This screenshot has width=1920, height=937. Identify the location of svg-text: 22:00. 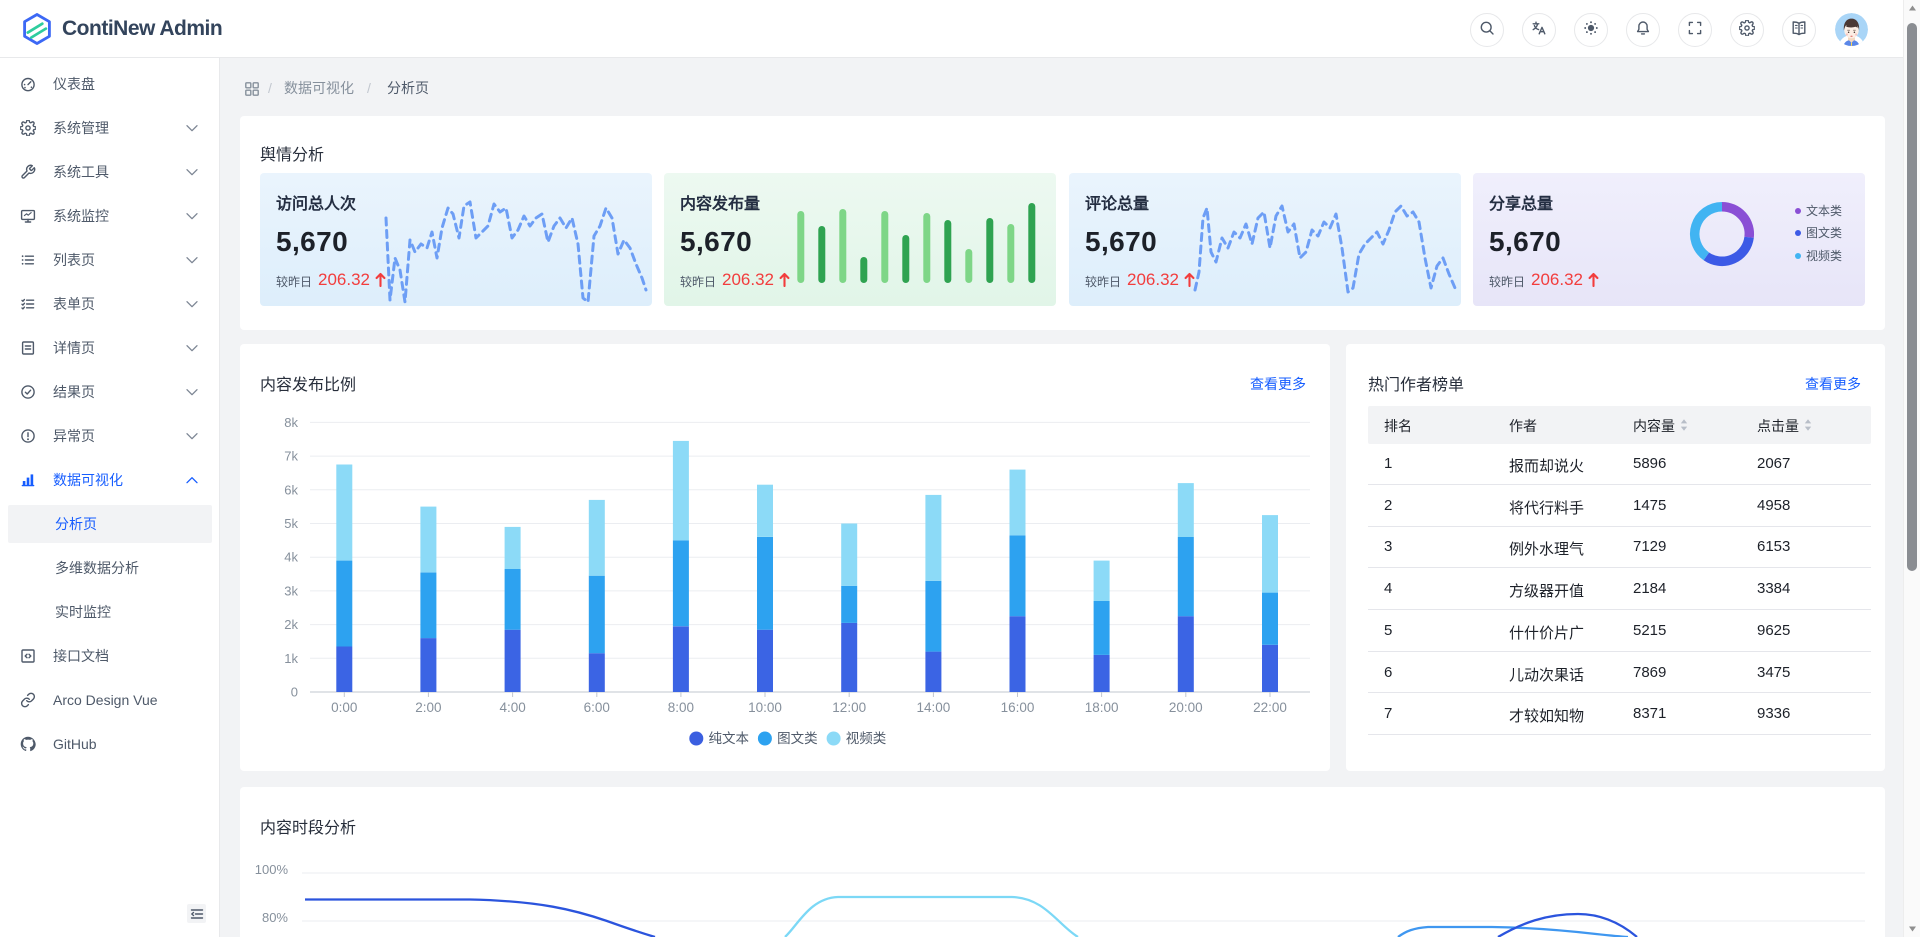
(1270, 707).